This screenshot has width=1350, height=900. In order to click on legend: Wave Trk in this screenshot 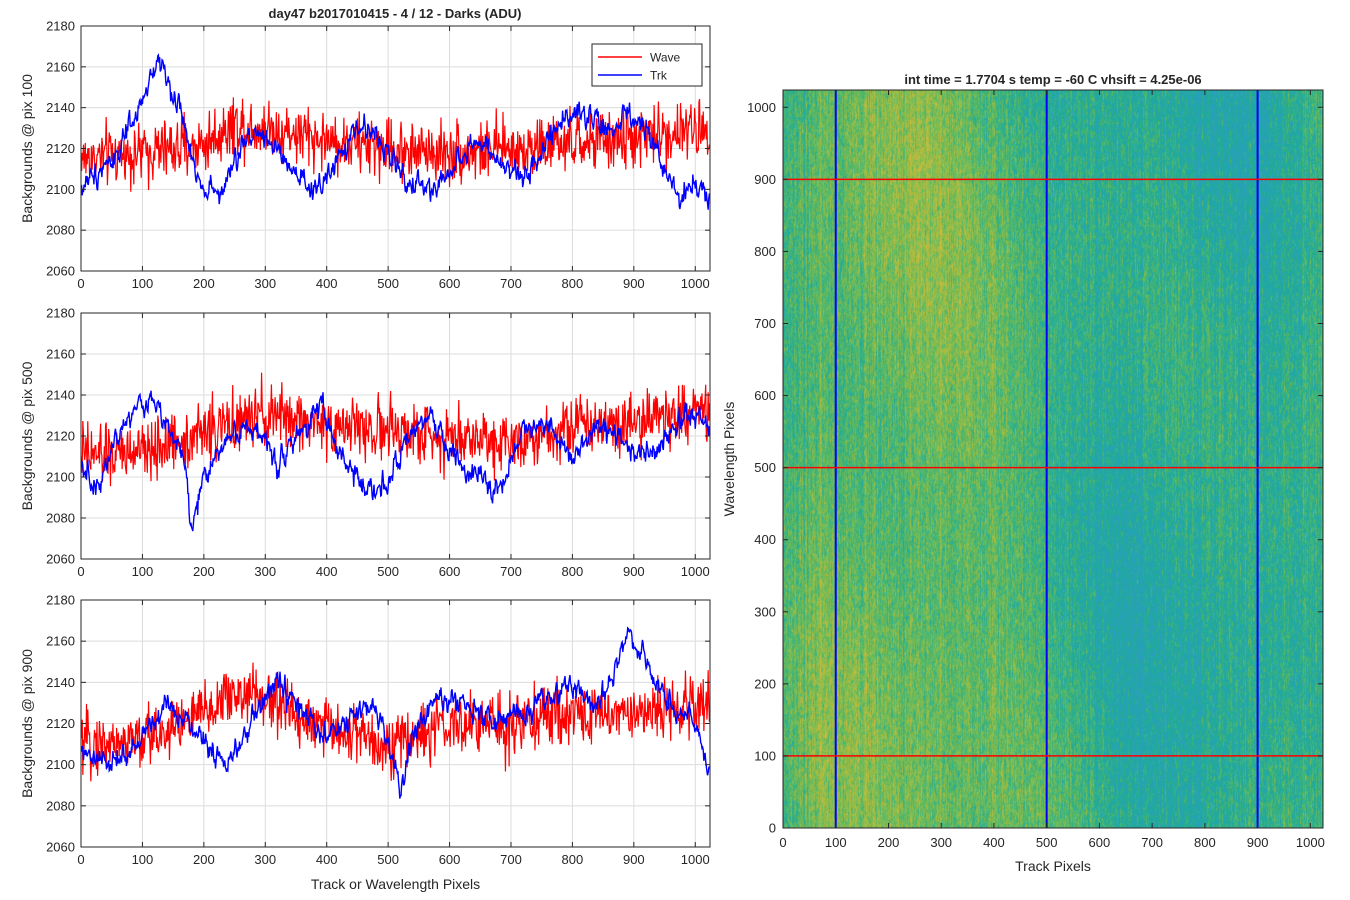, I will do `click(647, 65)`.